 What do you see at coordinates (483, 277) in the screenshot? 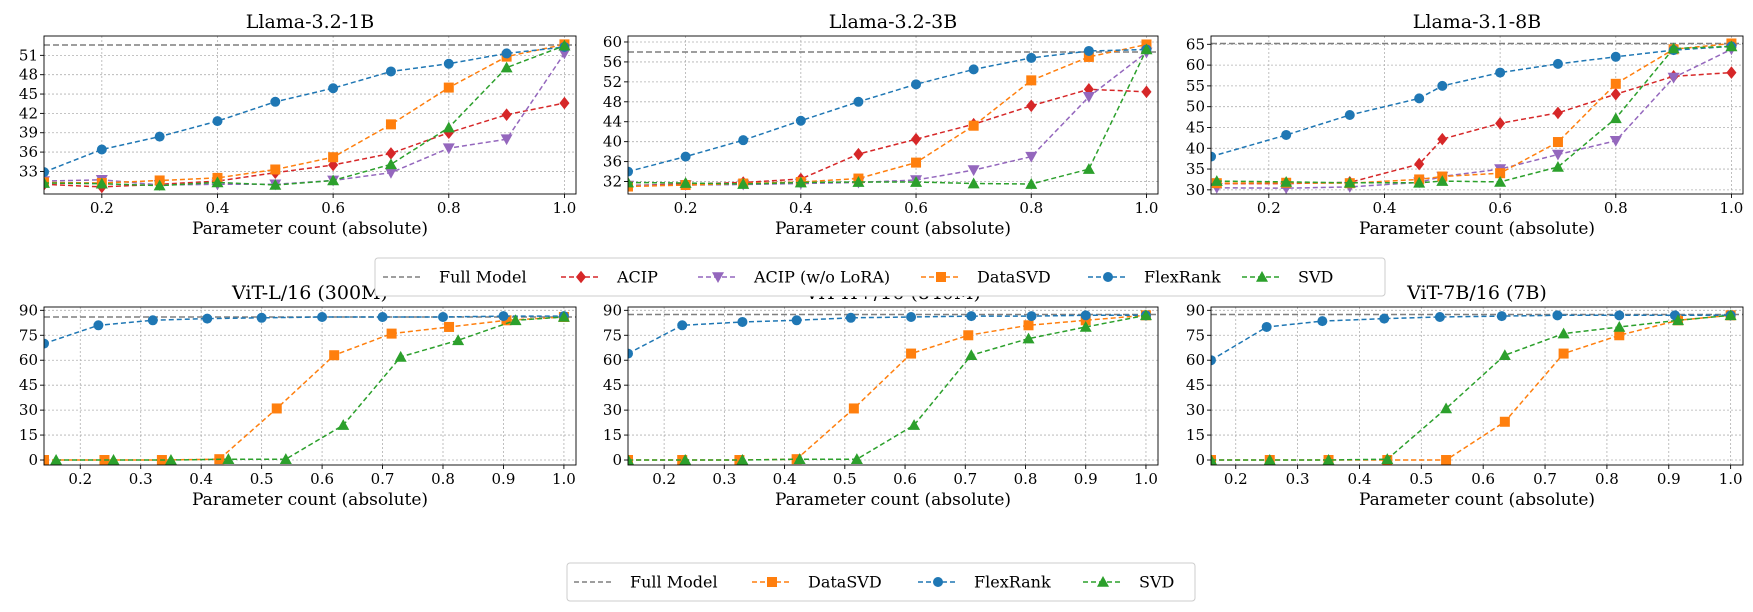
I see `legend-label: Full Model` at bounding box center [483, 277].